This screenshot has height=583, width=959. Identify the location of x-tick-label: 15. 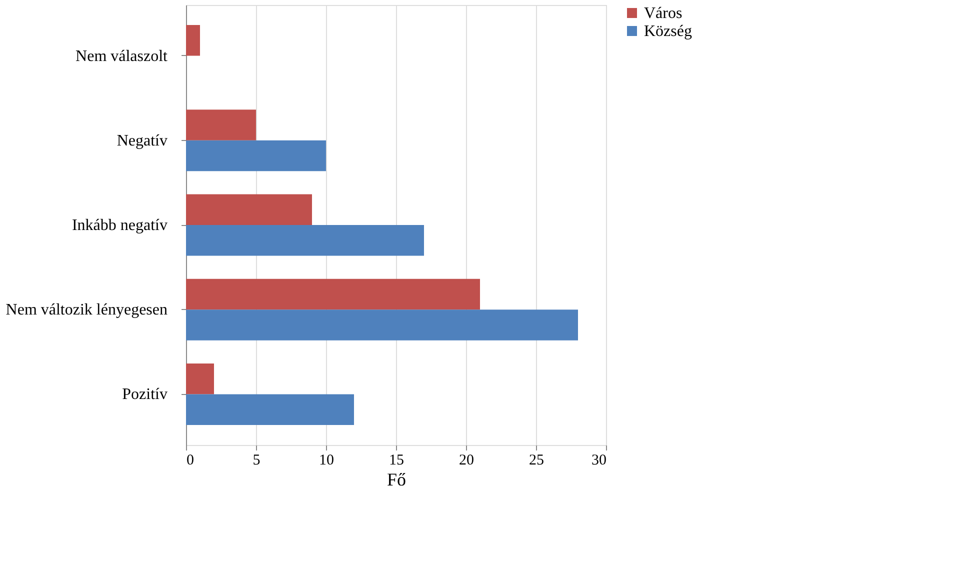
(396, 460).